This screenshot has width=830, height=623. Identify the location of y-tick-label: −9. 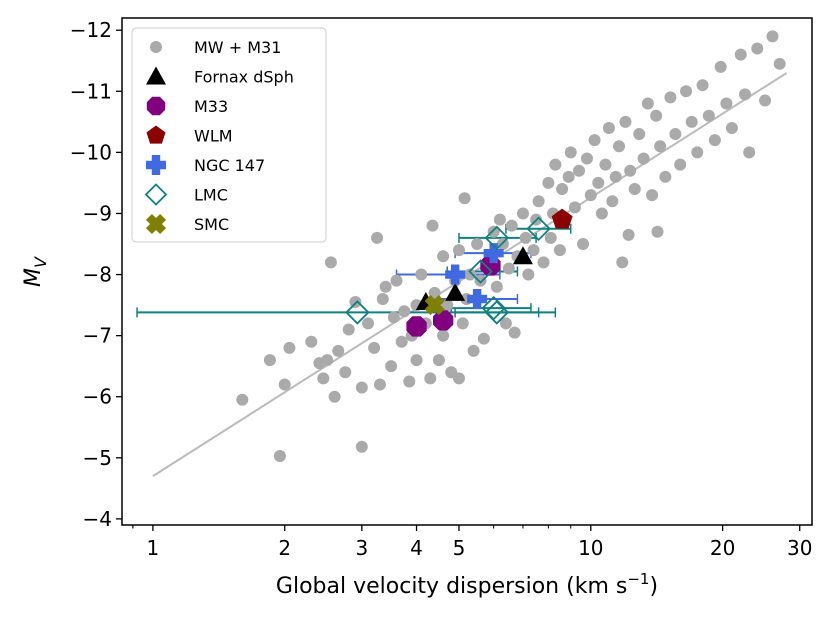
(97, 213).